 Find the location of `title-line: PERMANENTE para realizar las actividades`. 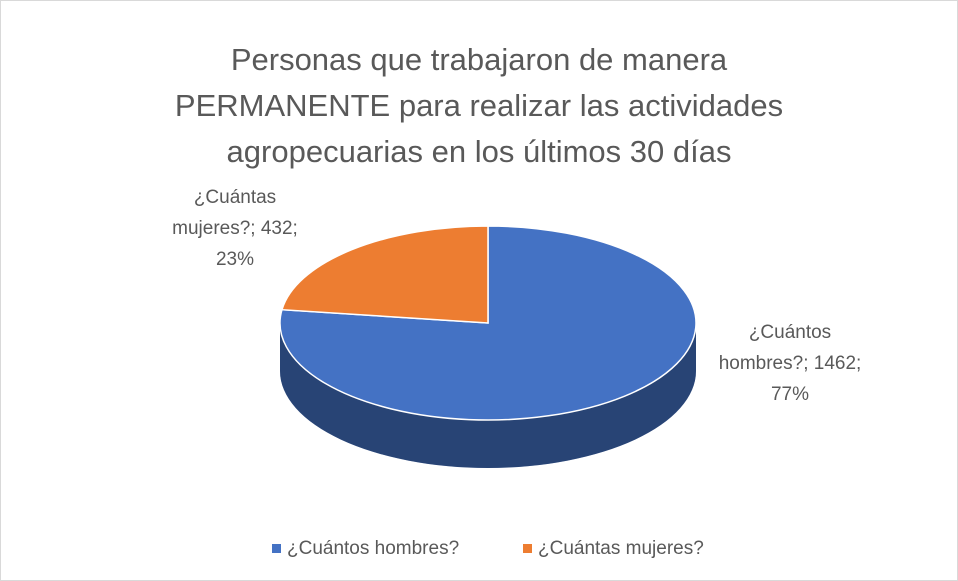

title-line: PERMANENTE para realizar las actividades is located at coordinates (479, 105).